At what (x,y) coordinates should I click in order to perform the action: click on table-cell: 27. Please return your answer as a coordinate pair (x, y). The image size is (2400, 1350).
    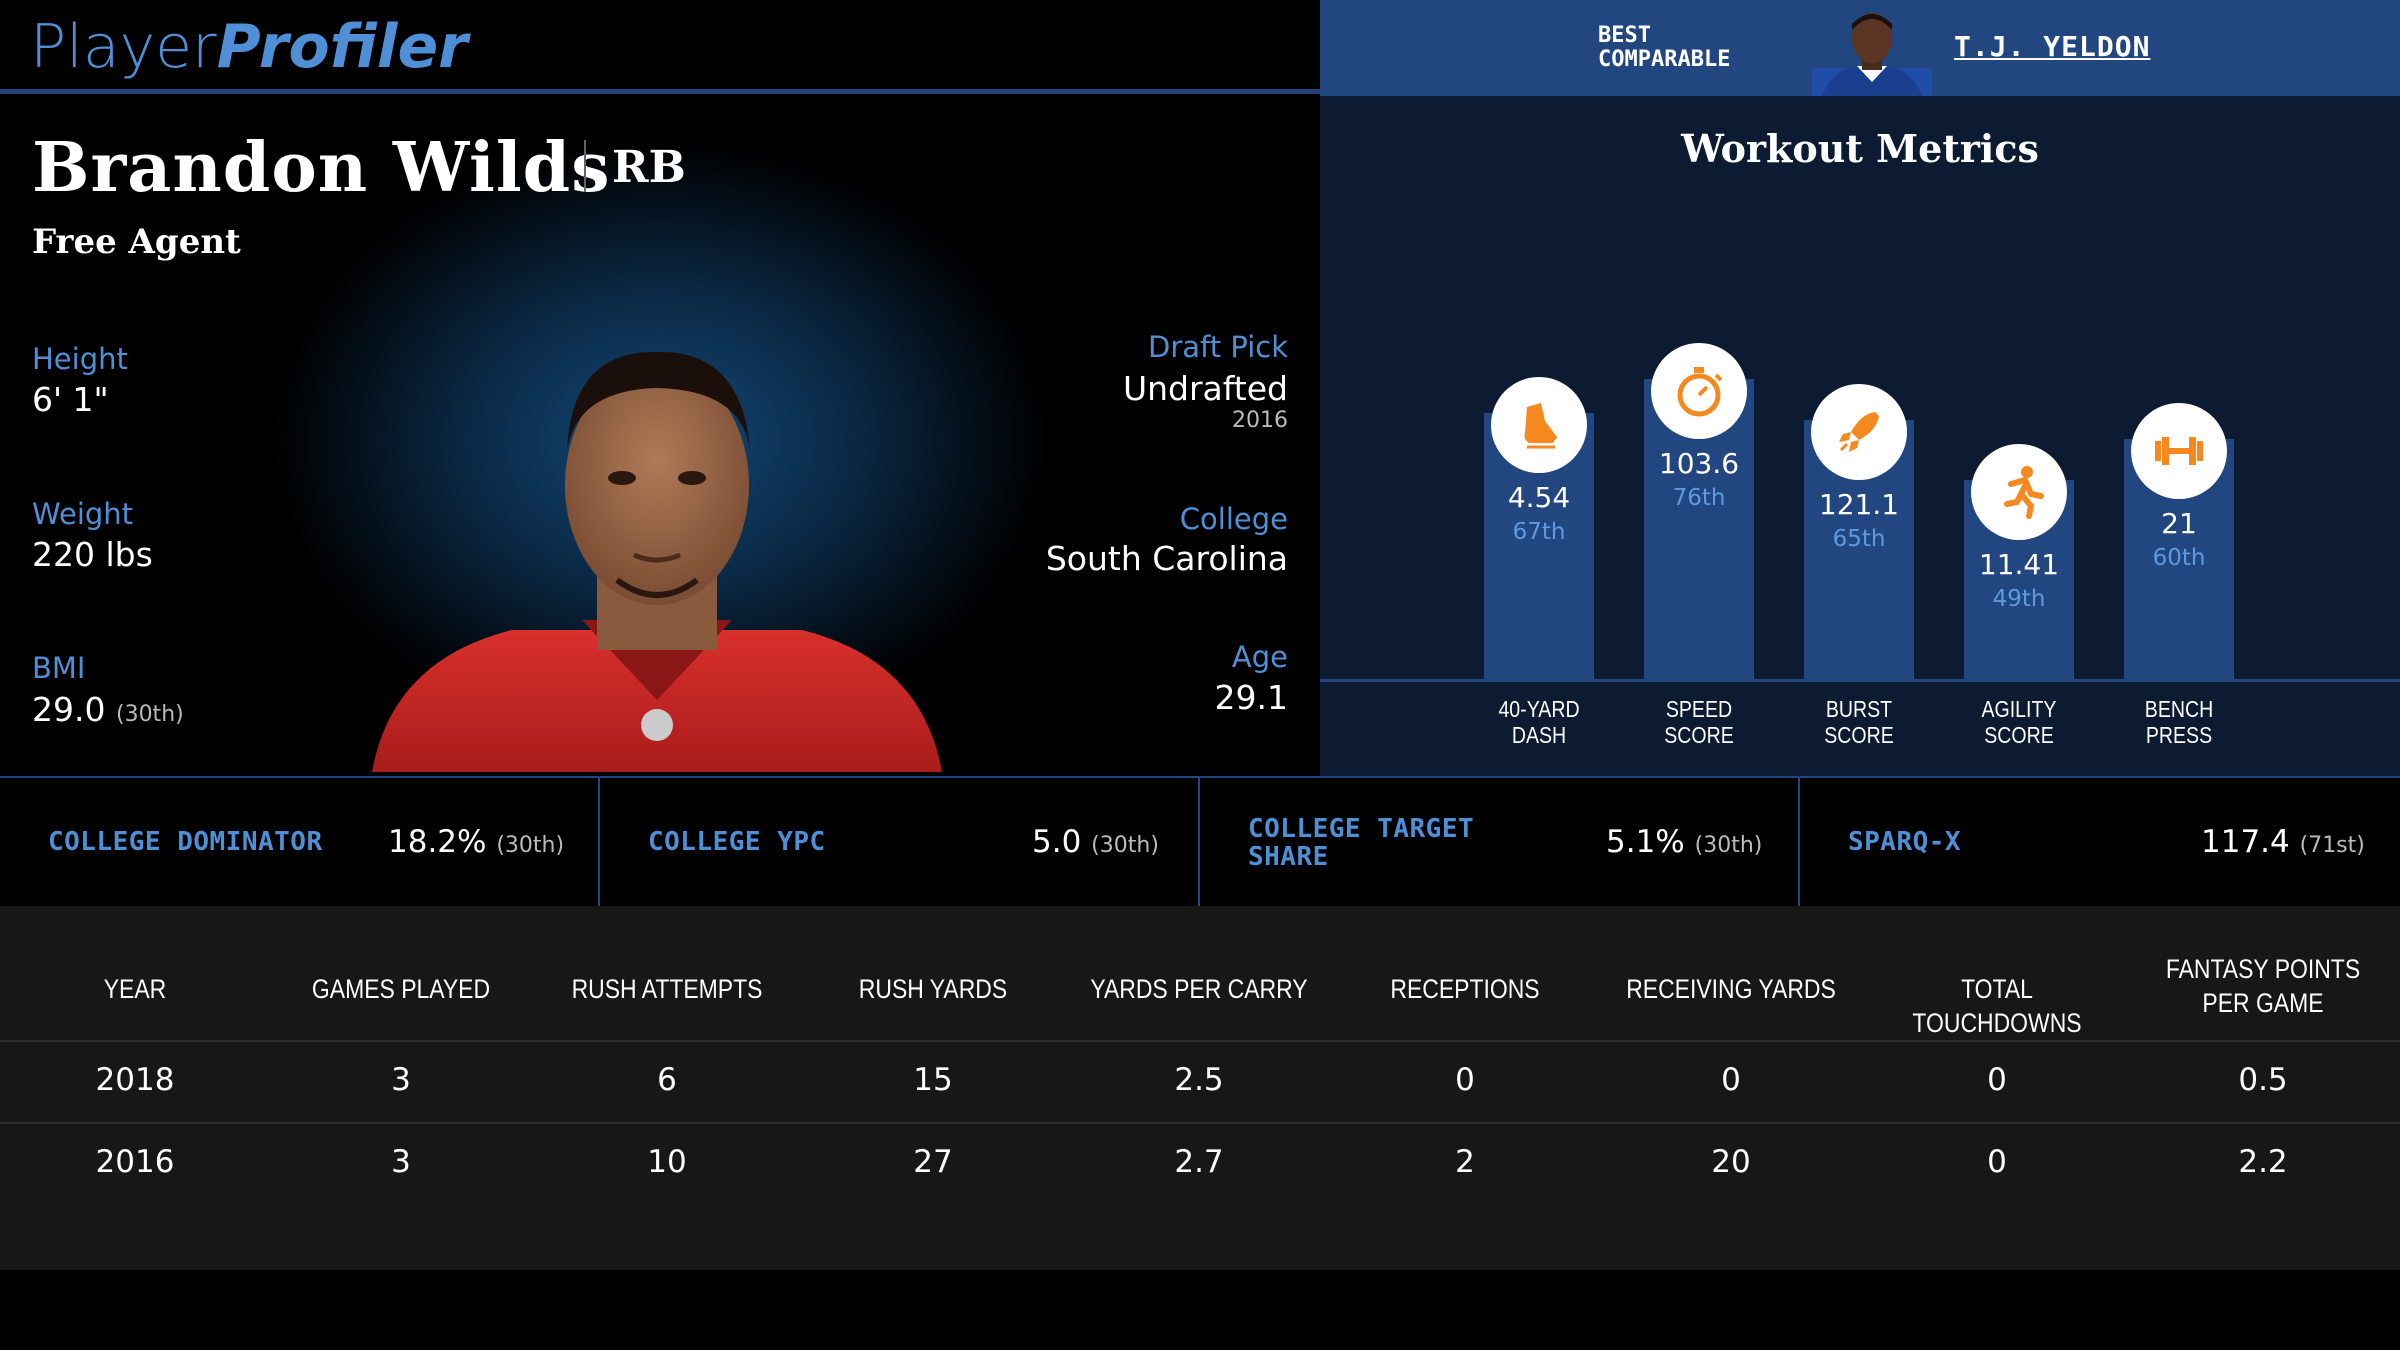
    Looking at the image, I should click on (933, 1162).